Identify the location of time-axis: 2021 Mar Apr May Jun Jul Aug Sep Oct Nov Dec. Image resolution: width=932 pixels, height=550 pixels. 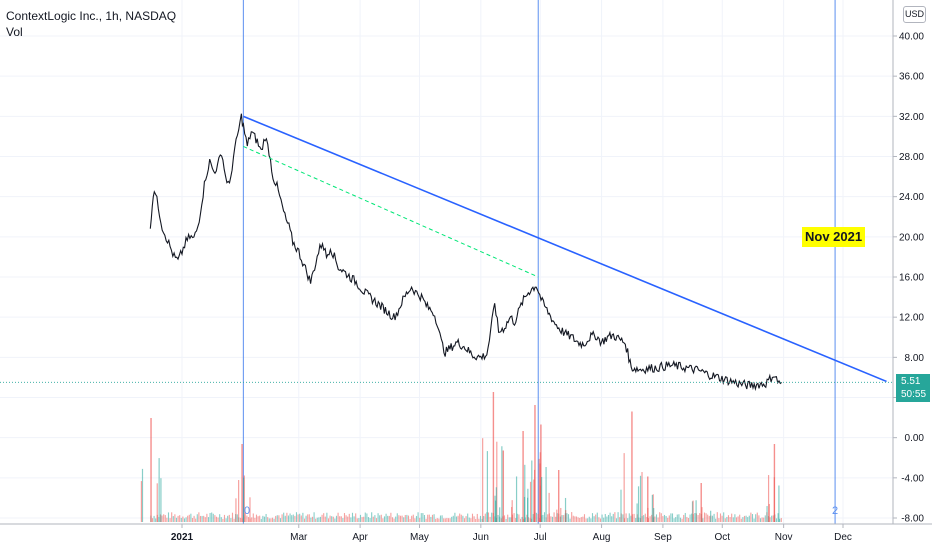
(466, 533).